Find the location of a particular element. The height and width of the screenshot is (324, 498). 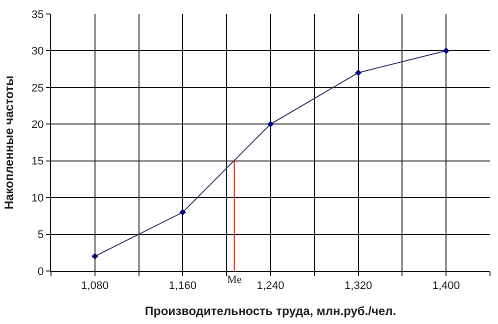

y-tick-label: 35 is located at coordinates (38, 14).